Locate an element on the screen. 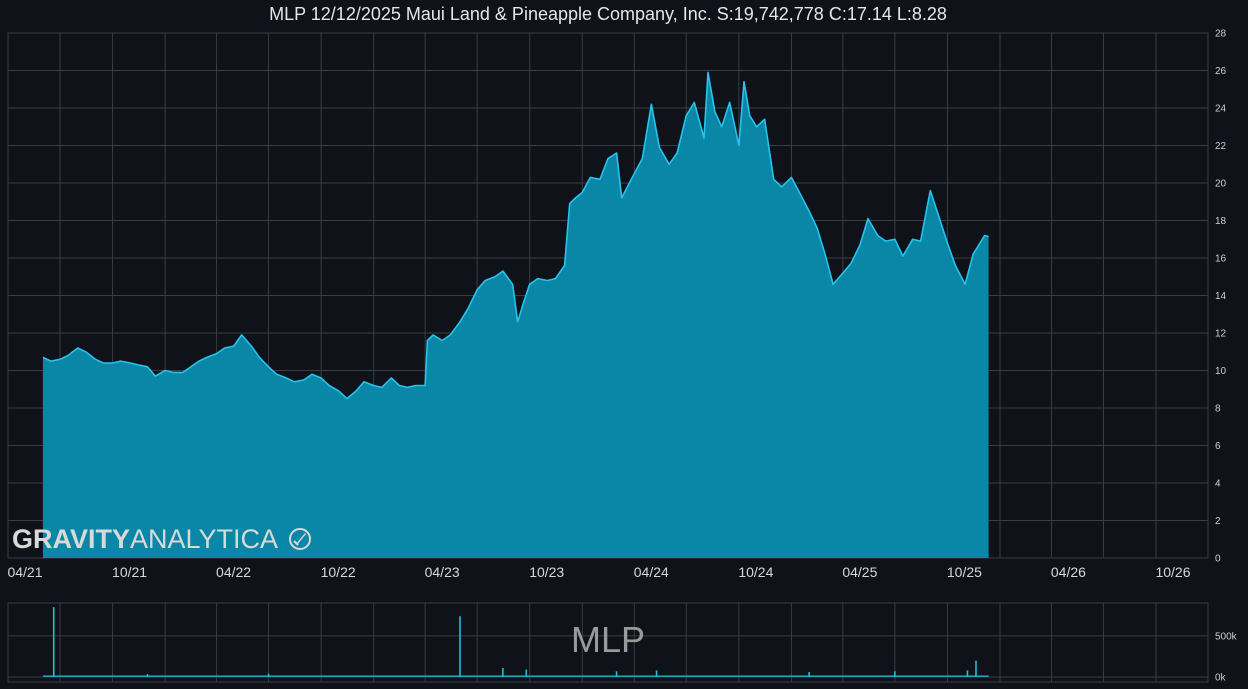  volume-tick-label: 500k is located at coordinates (1226, 636).